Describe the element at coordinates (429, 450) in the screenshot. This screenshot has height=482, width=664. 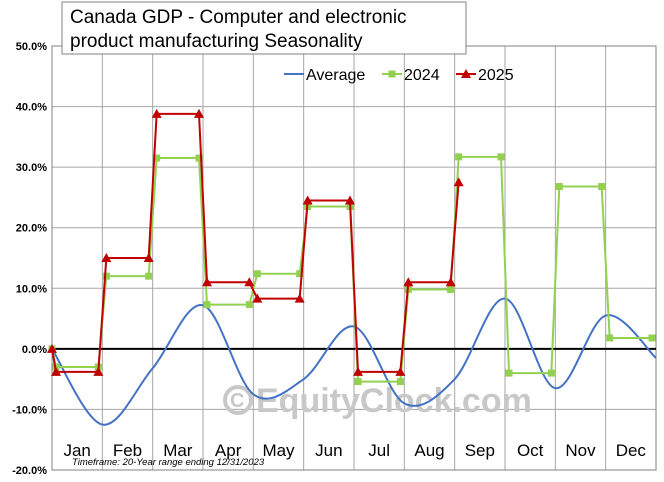
I see `x-tick-label: Aug` at that location.